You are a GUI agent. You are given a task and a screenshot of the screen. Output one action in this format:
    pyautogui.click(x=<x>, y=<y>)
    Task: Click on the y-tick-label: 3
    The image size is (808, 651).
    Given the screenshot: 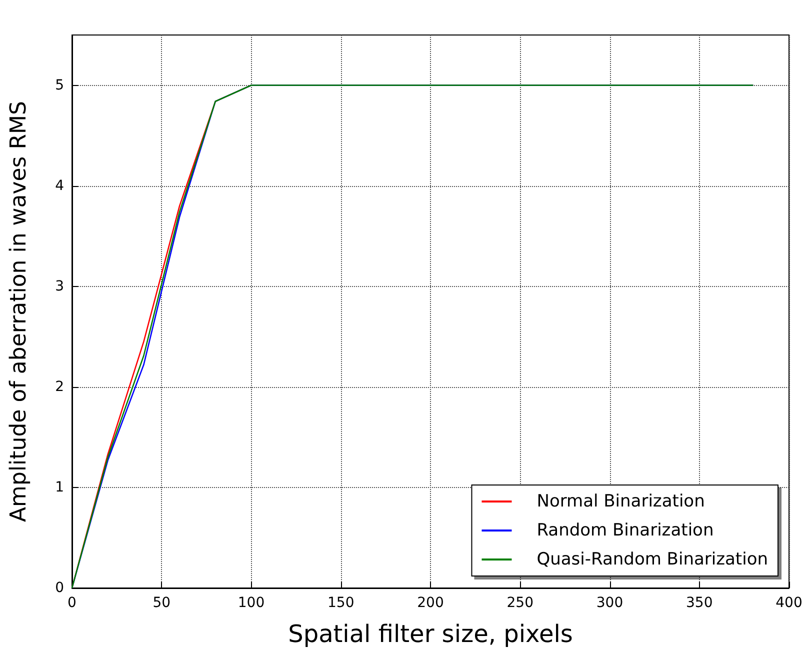 What is the action you would take?
    pyautogui.click(x=59, y=286)
    